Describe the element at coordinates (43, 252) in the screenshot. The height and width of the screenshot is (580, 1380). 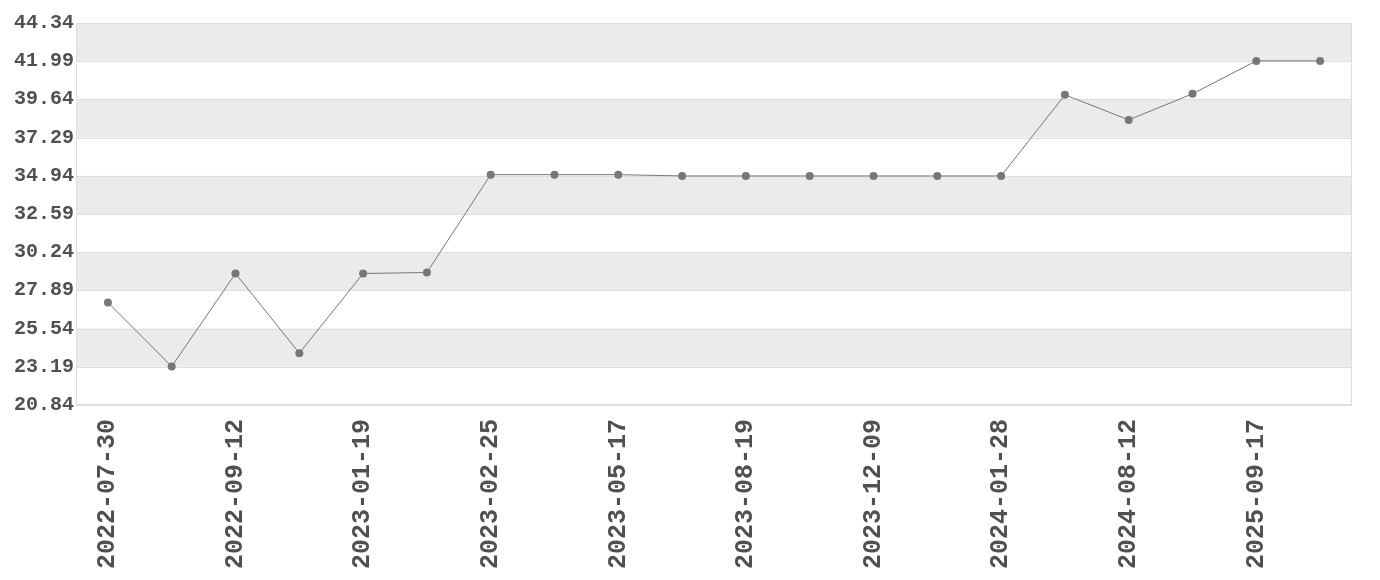
I see `y-tick-label: 30.24` at that location.